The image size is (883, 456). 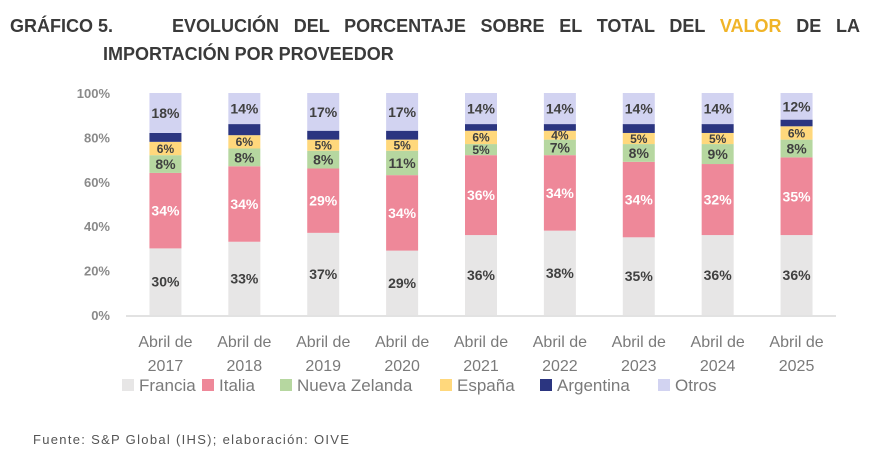 What do you see at coordinates (355, 385) in the screenshot?
I see `legend-label: Nueva Zelanda` at bounding box center [355, 385].